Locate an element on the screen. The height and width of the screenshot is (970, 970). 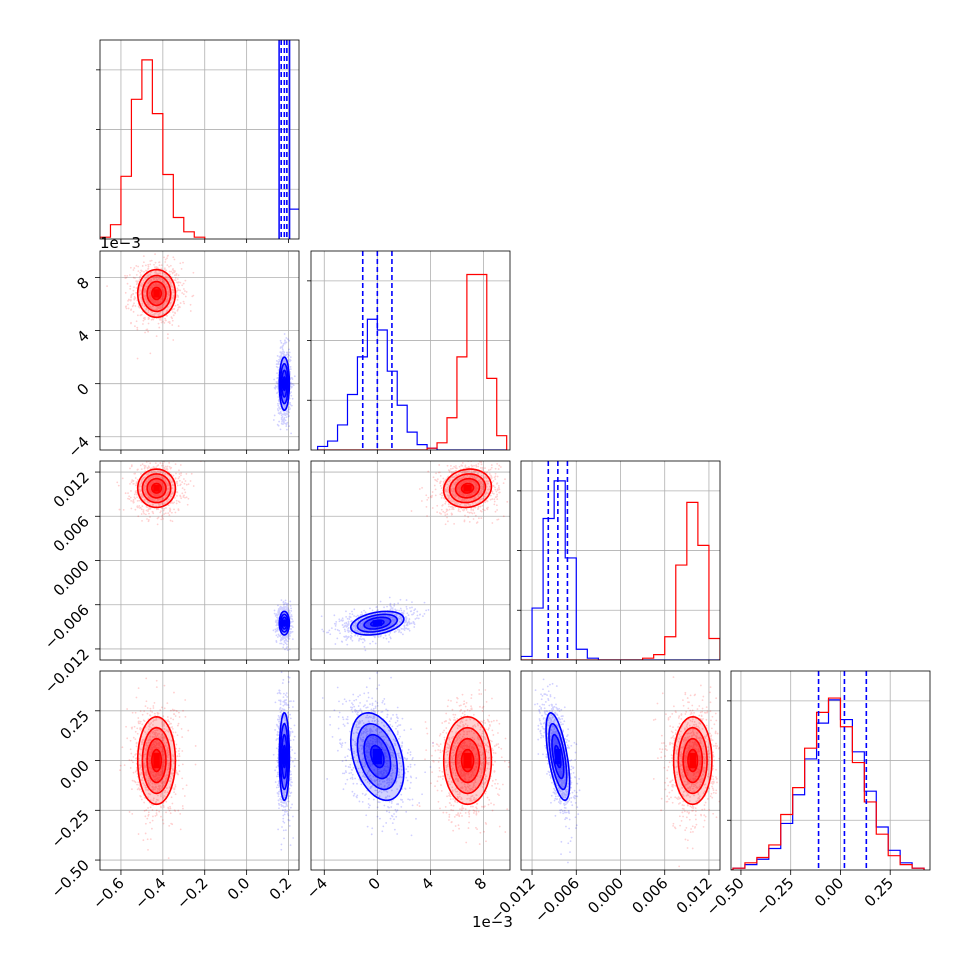
x-offset-label: 1e−3 is located at coordinates (492, 922).